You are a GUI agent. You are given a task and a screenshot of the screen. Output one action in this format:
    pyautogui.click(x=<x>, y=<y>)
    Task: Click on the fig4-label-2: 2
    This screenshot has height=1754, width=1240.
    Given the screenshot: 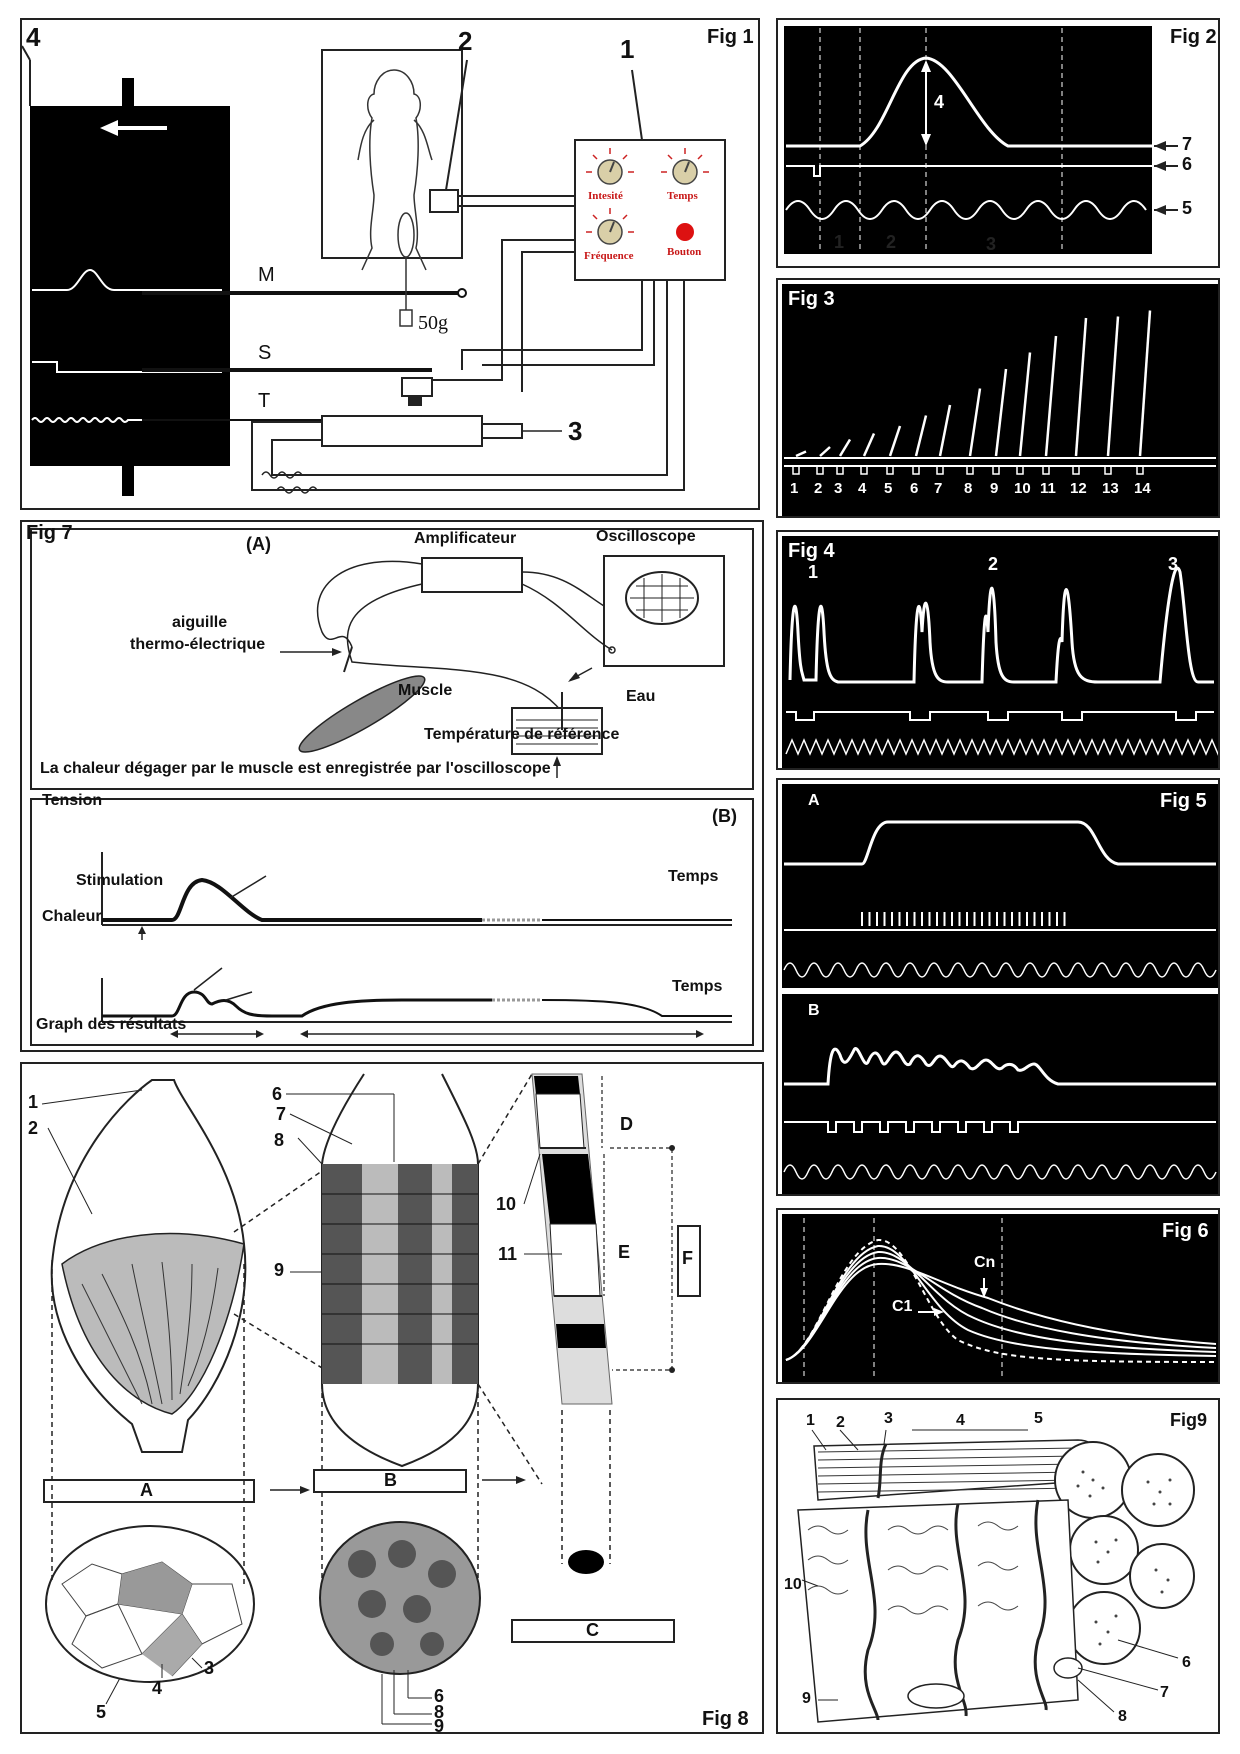 What is the action you would take?
    pyautogui.click(x=993, y=564)
    